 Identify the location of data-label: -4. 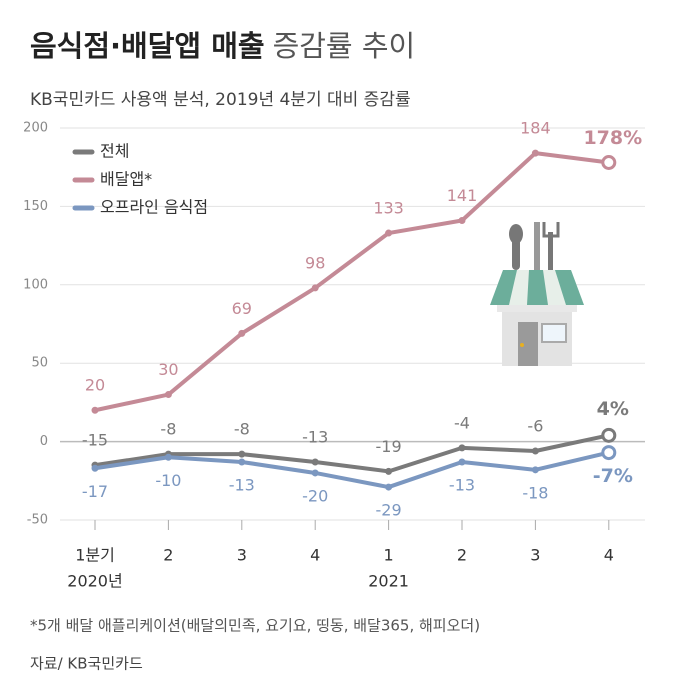
(462, 422).